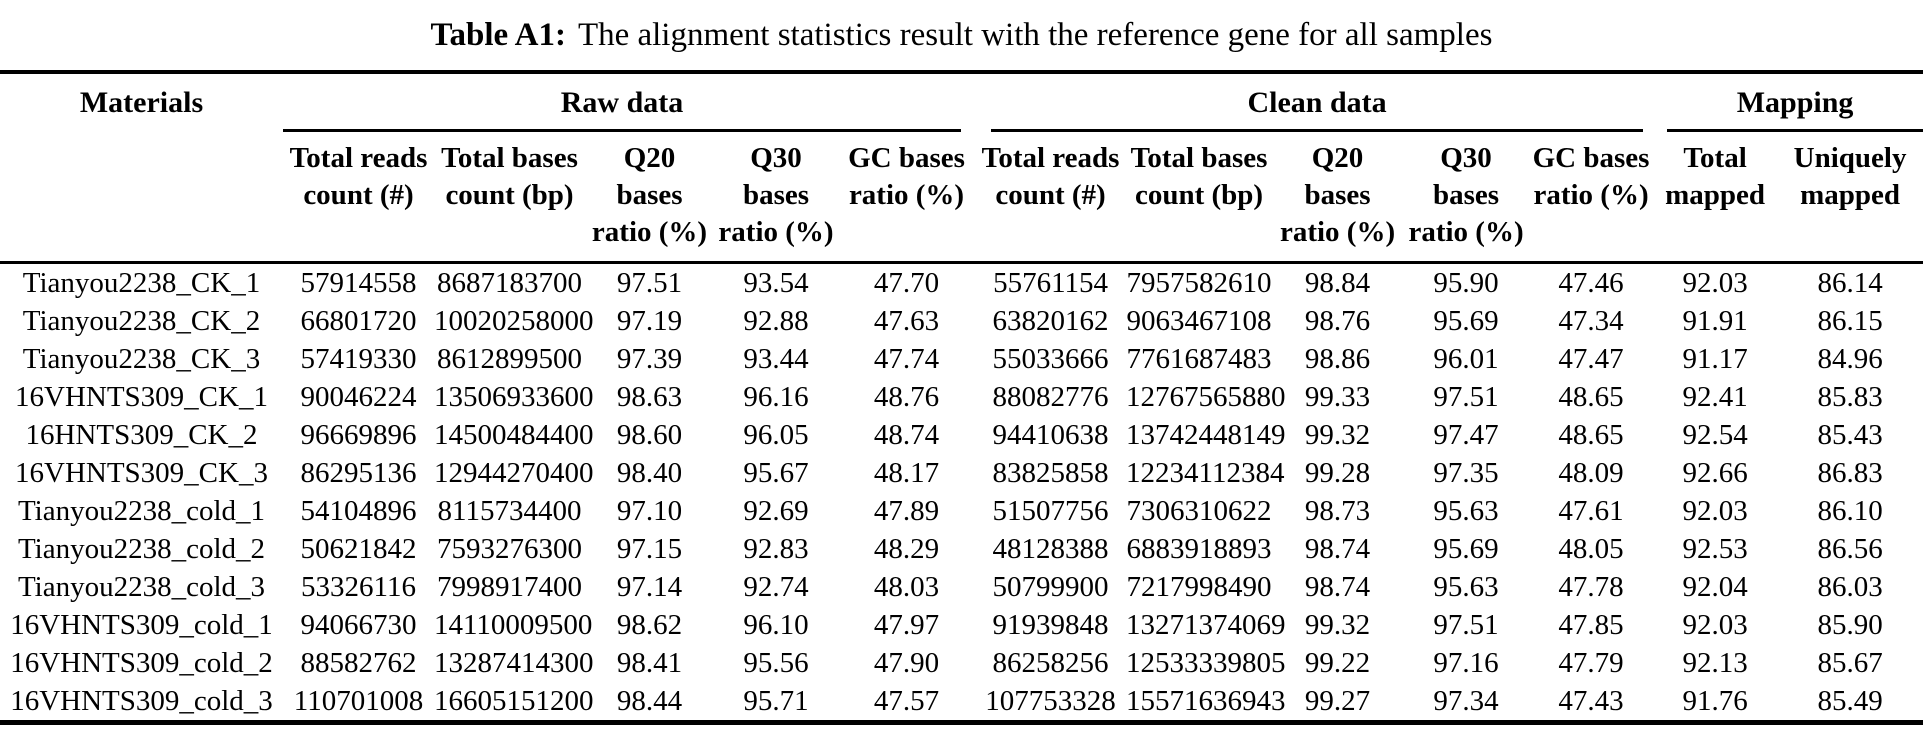 The height and width of the screenshot is (730, 1923). I want to click on value-cell: 98.73, so click(1337, 511).